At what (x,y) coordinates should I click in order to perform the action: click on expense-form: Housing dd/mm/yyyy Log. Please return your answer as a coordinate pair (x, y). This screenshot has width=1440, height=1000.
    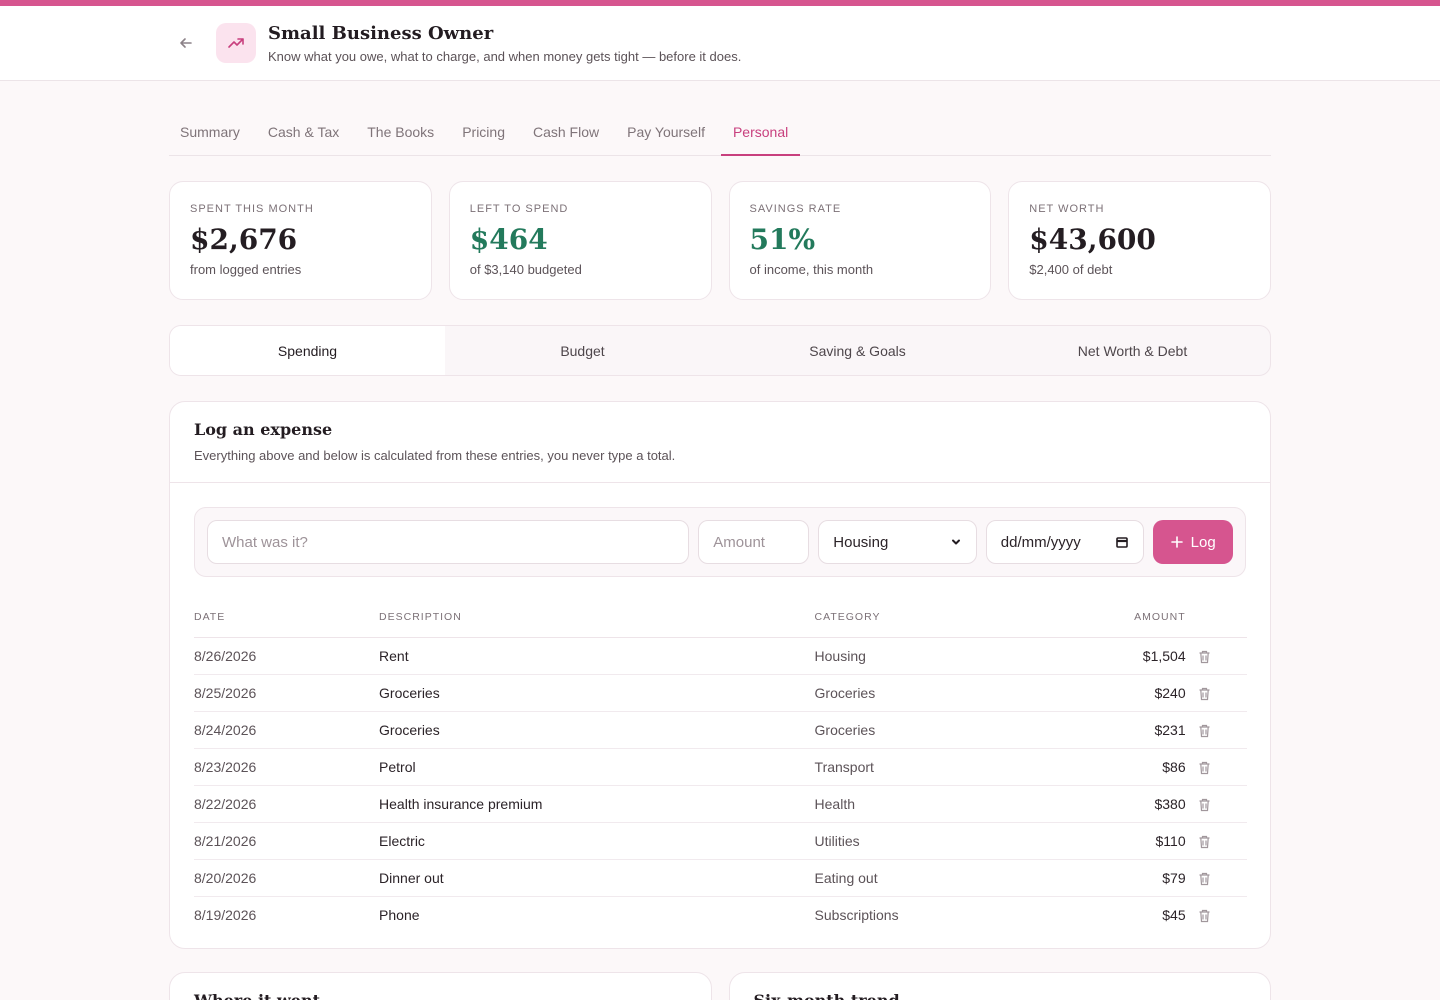
    Looking at the image, I should click on (720, 542).